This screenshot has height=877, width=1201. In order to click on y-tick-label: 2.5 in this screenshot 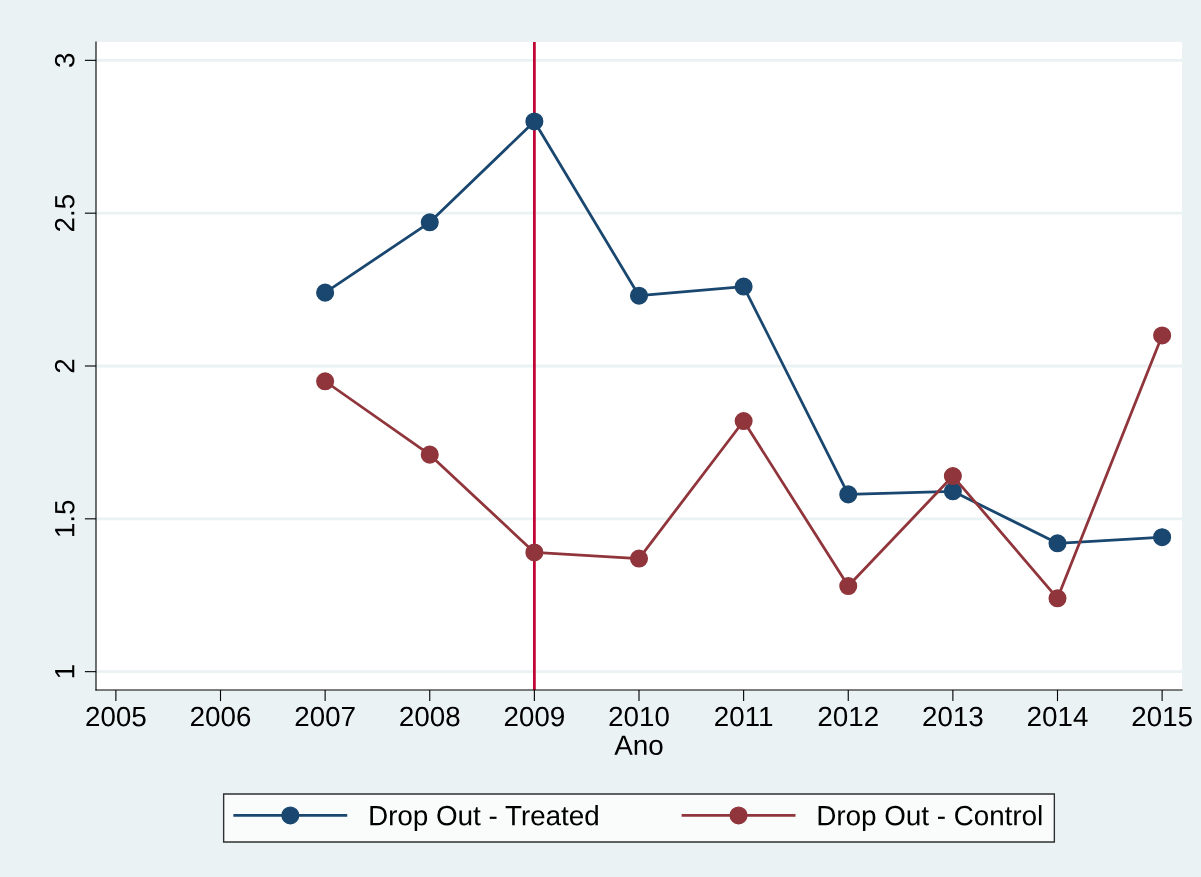, I will do `click(64, 213)`.